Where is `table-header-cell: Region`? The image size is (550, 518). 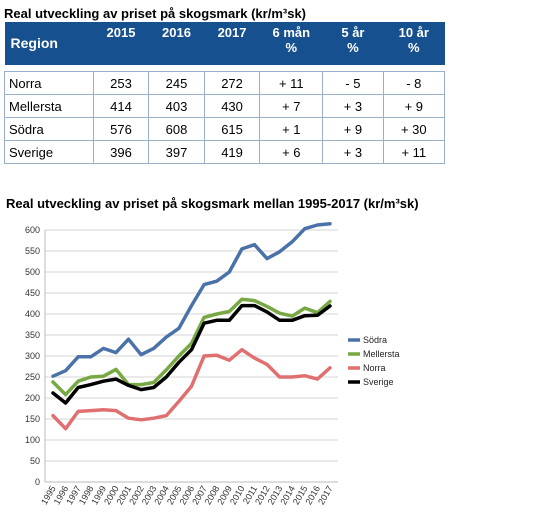
table-header-cell: Region is located at coordinates (49, 43).